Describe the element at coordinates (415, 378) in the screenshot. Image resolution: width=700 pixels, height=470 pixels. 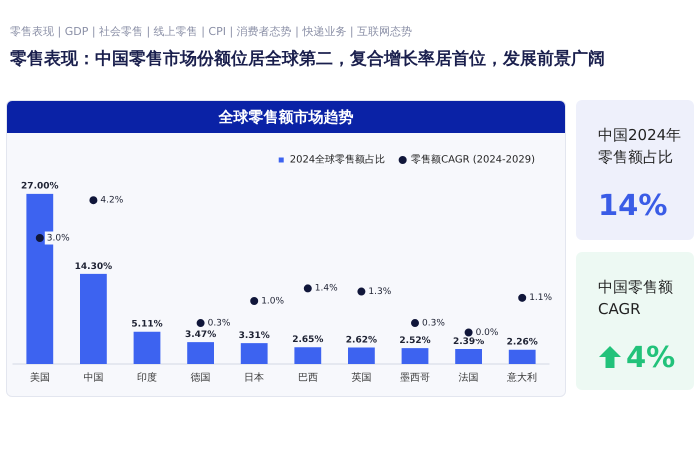
I see `x-tick-label: 墨西哥` at that location.